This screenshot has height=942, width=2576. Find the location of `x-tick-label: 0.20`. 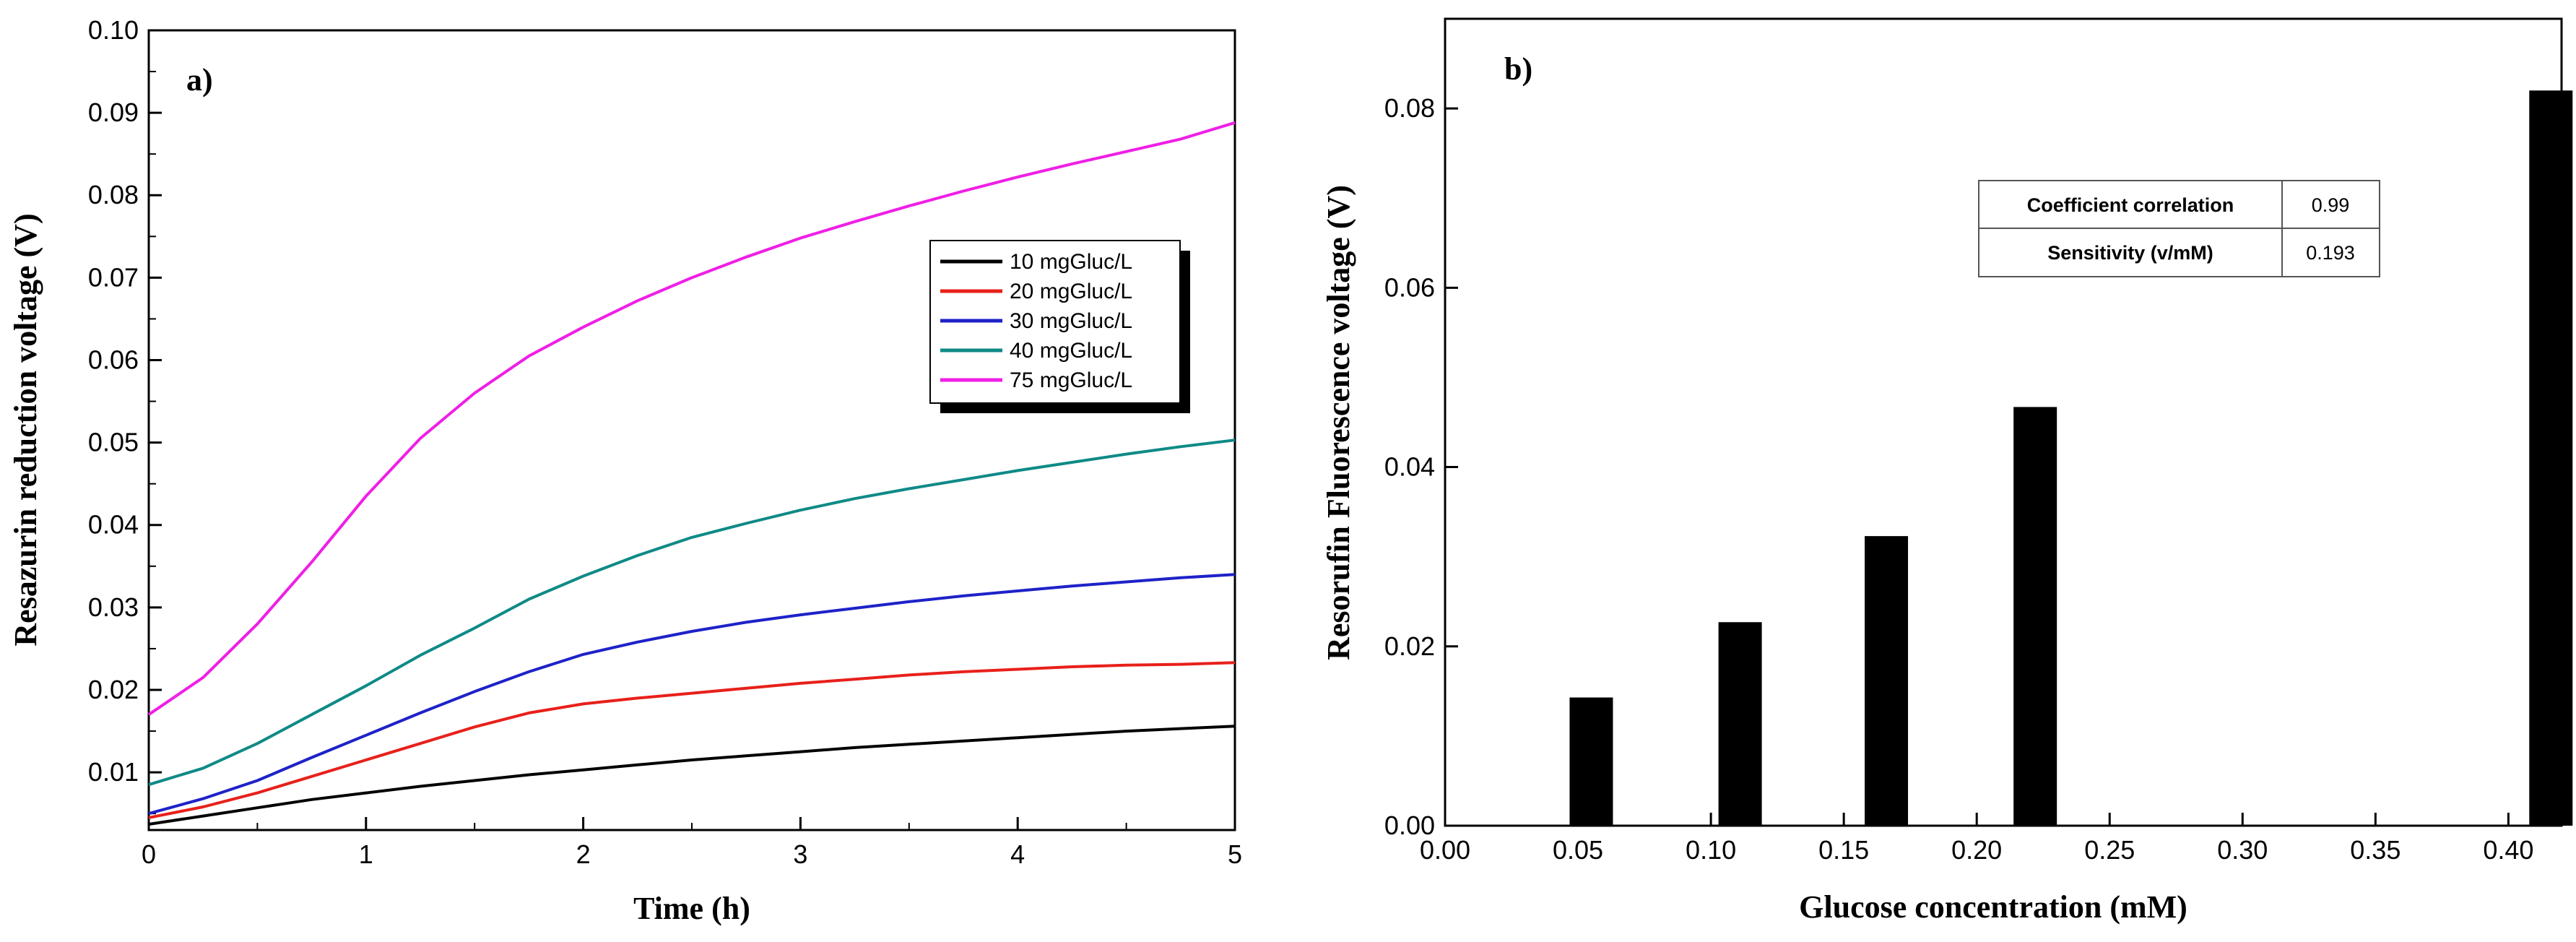

x-tick-label: 0.20 is located at coordinates (1976, 850).